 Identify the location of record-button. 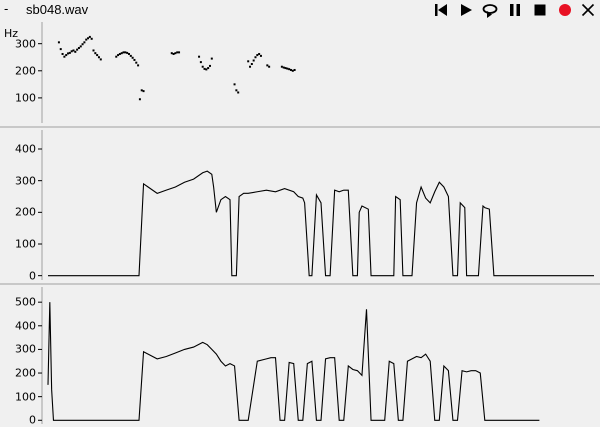
(565, 10).